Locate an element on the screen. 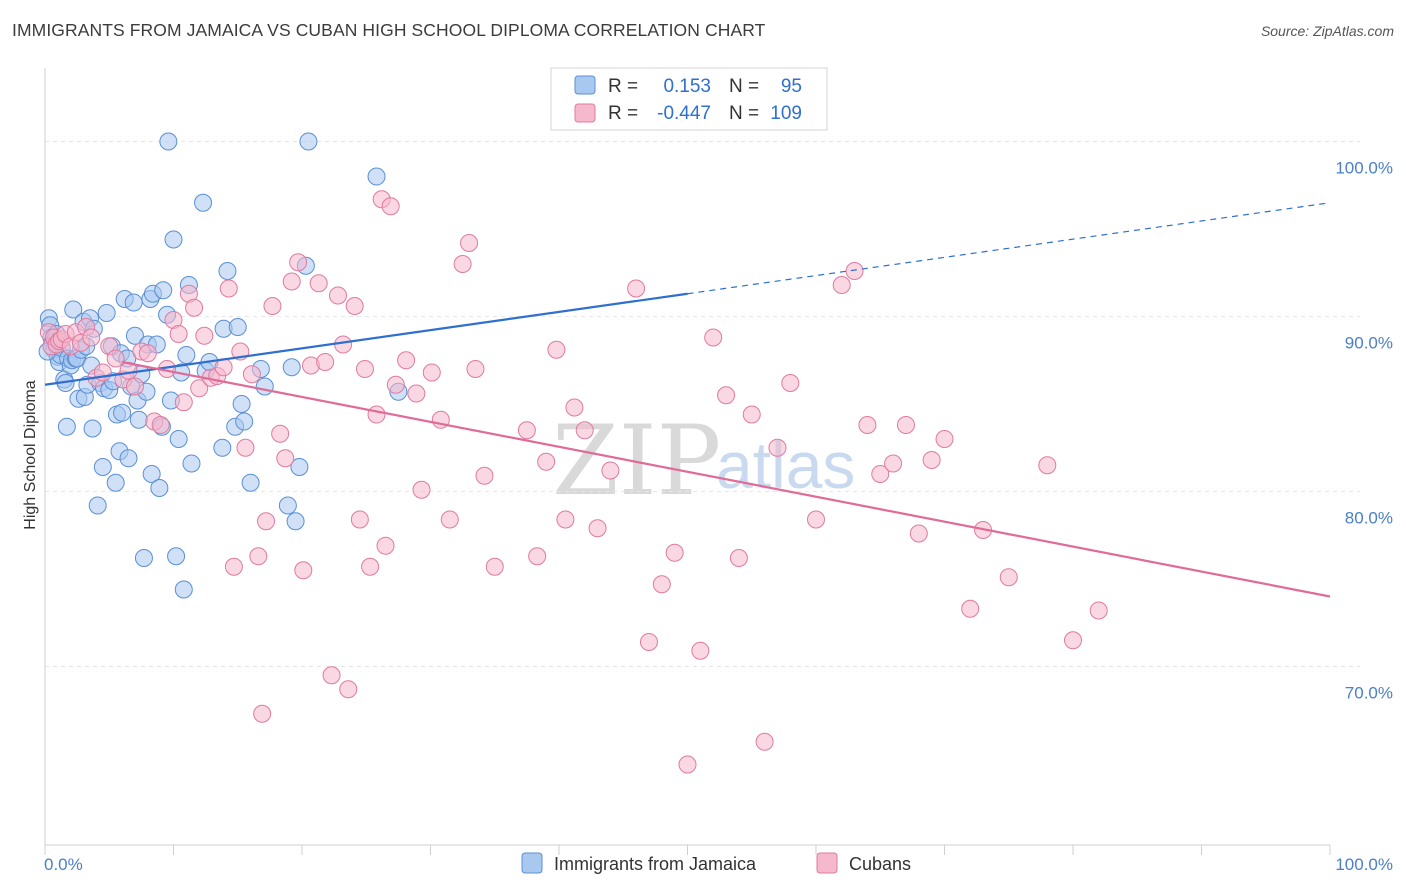 Image resolution: width=1406 pixels, height=892 pixels. x-ticks is located at coordinates (687, 850).